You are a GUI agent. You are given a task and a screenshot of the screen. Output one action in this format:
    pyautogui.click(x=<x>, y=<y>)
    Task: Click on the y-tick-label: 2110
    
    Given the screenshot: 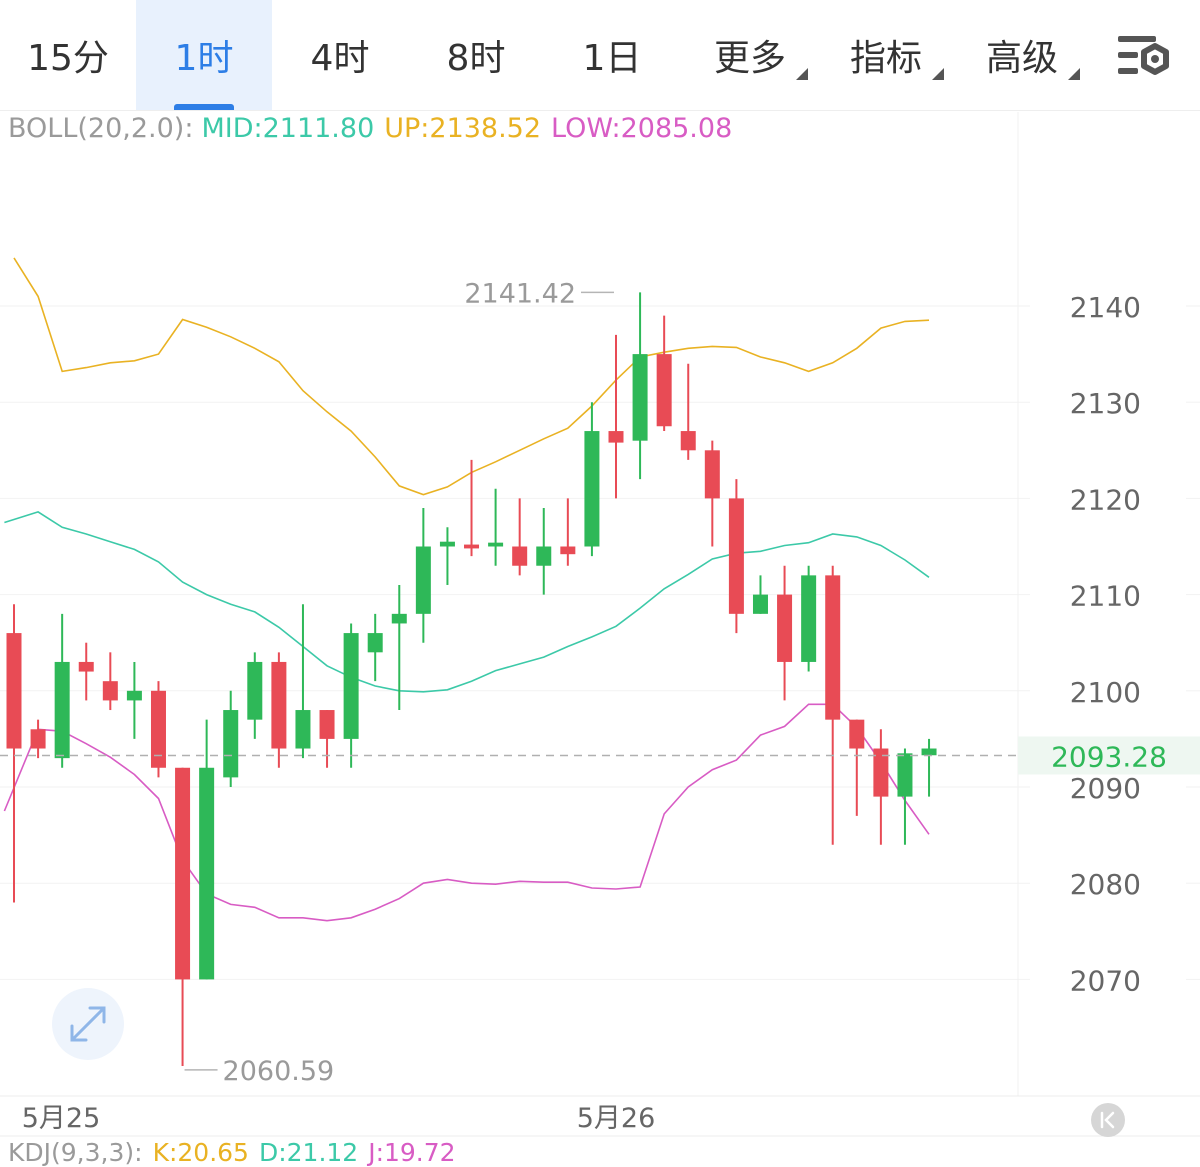 What is the action you would take?
    pyautogui.click(x=1105, y=596)
    